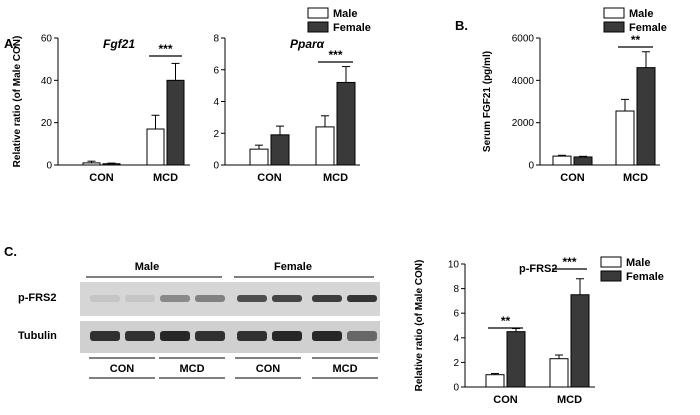  Describe the element at coordinates (233, 318) in the screenshot. I see `blot-bands` at that location.